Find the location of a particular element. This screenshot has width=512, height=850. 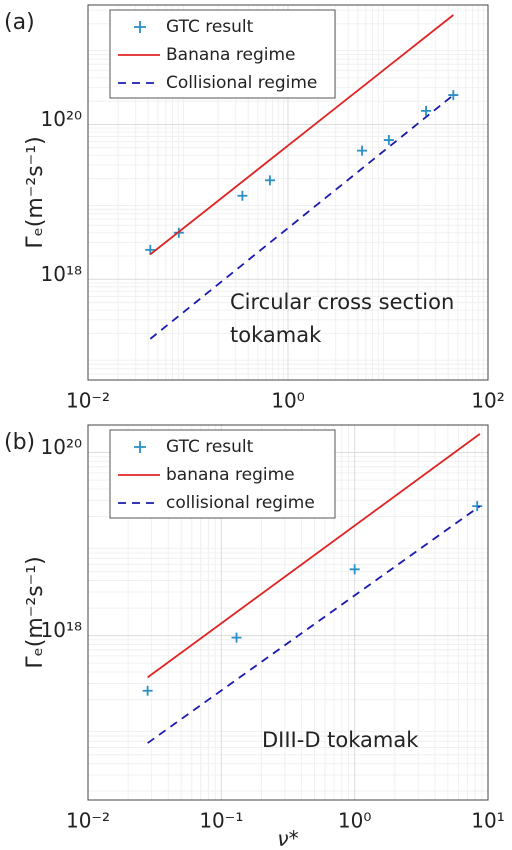

x-axis-label: ν* is located at coordinates (287, 838).